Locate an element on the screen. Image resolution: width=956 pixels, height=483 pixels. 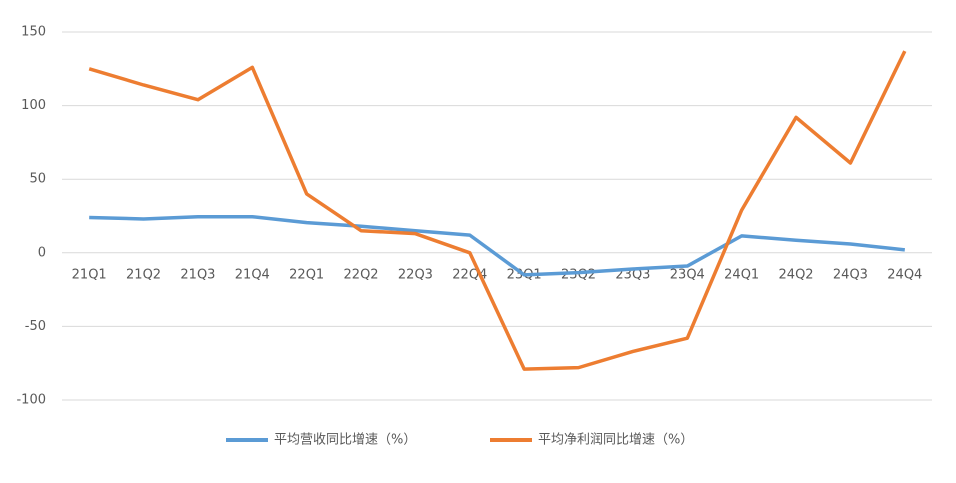
legend-label: 平均净利润同比增速（%） is located at coordinates (615, 440).